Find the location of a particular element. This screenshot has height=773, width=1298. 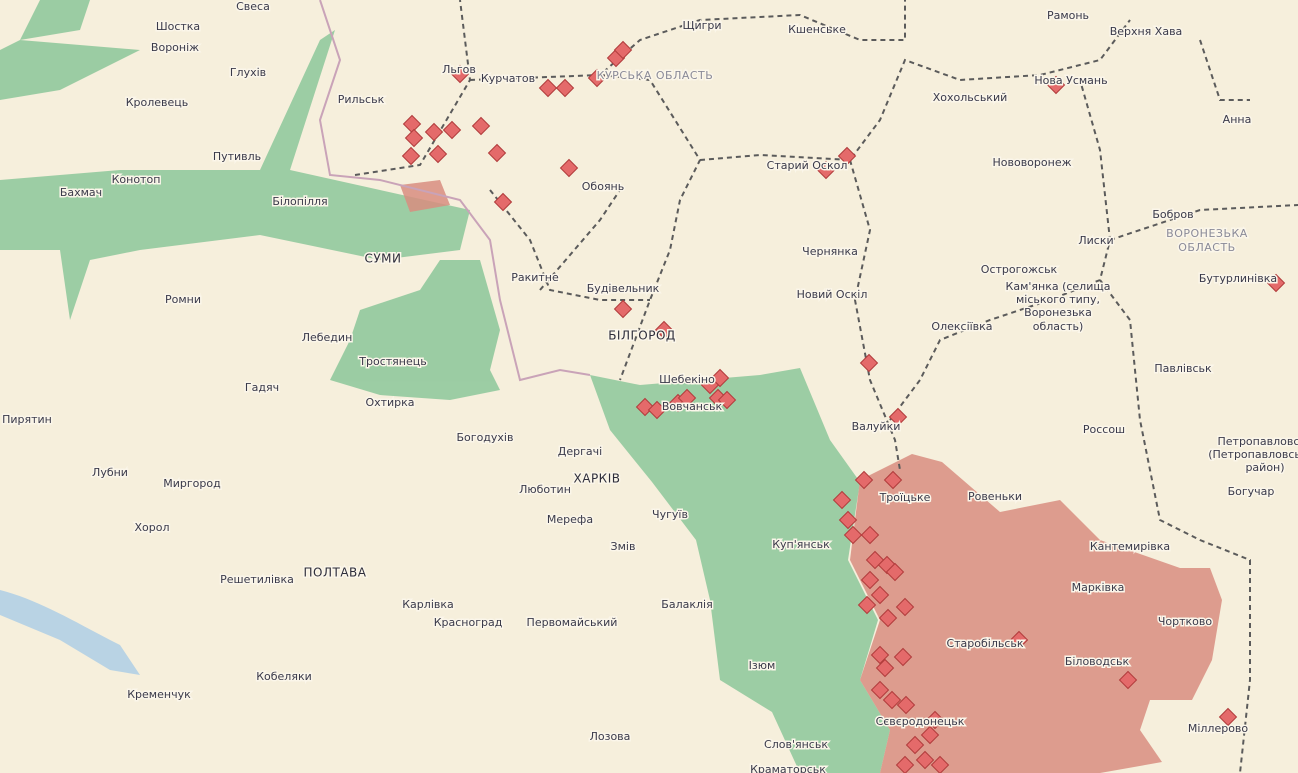

place-label: Ровеньки is located at coordinates (995, 496).